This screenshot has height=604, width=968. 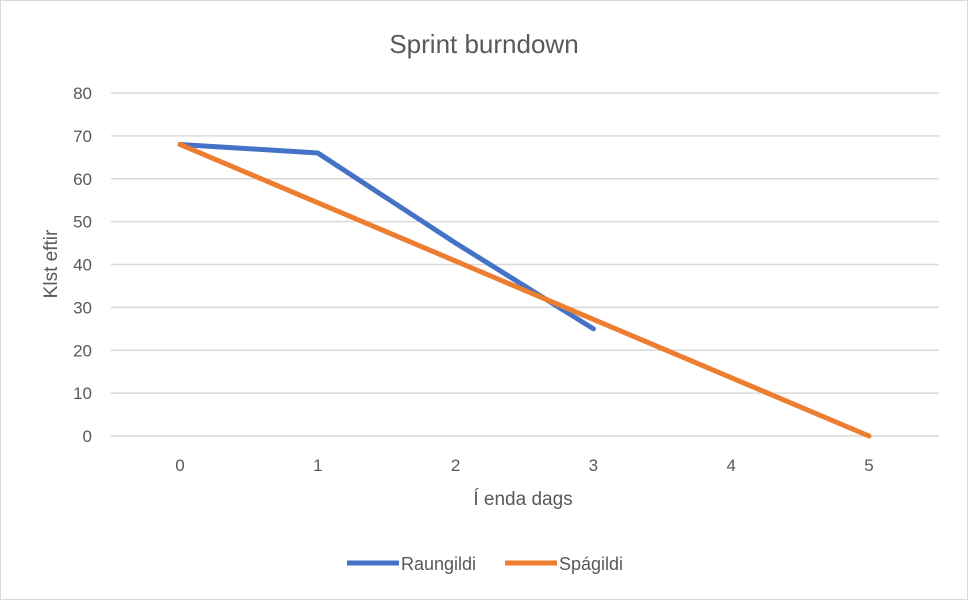 What do you see at coordinates (87, 436) in the screenshot?
I see `y-tick-label: 0` at bounding box center [87, 436].